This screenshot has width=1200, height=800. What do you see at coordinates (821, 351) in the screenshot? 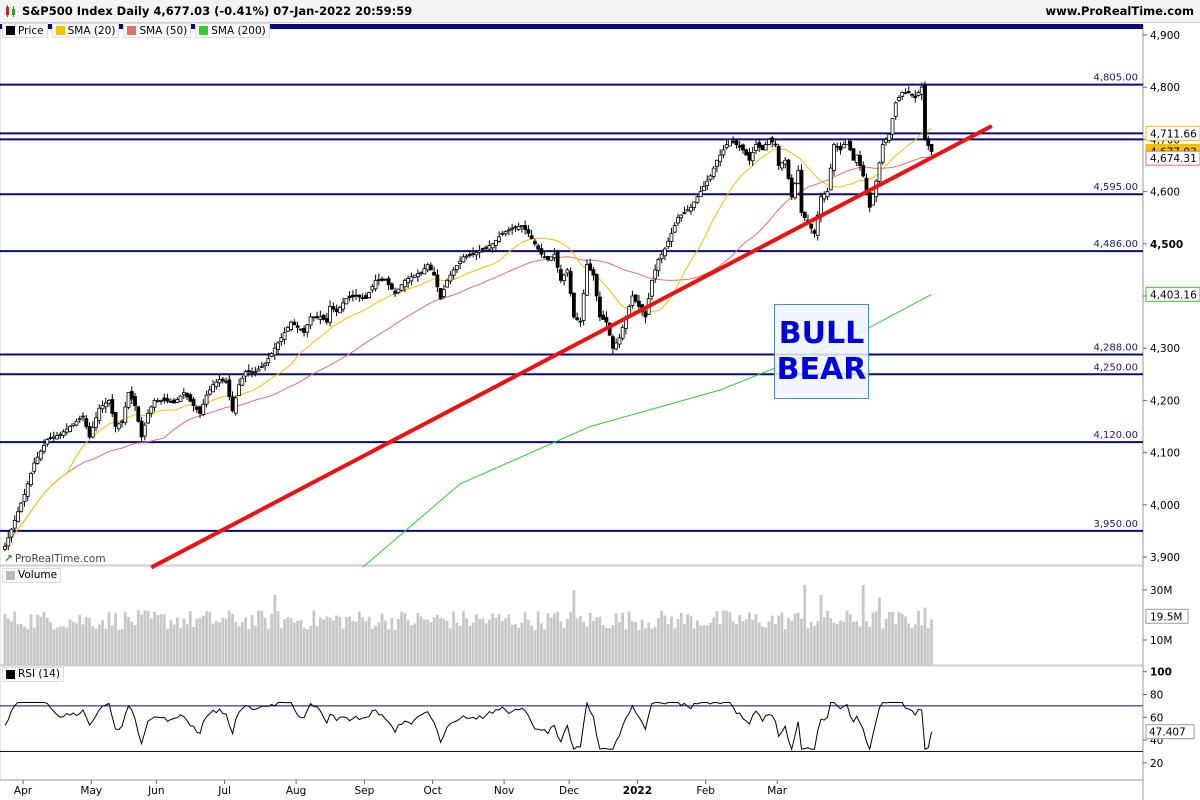
I see `bull-bear-annotation: BULL BEAR` at bounding box center [821, 351].